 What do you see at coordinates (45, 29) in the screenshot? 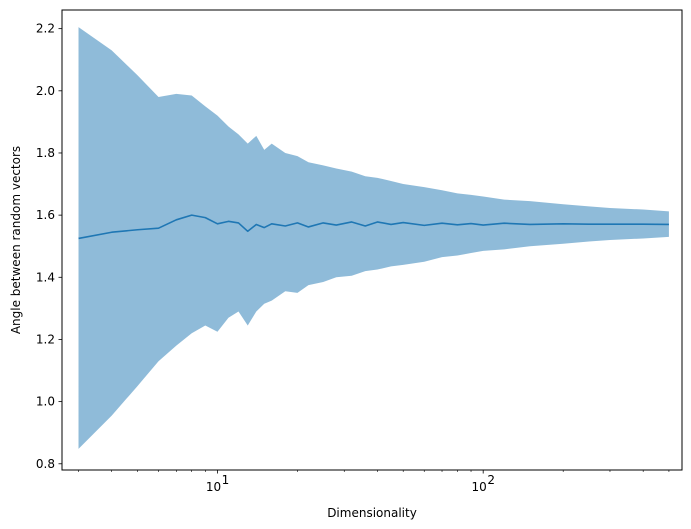
I see `y-tick-label: 2.2` at bounding box center [45, 29].